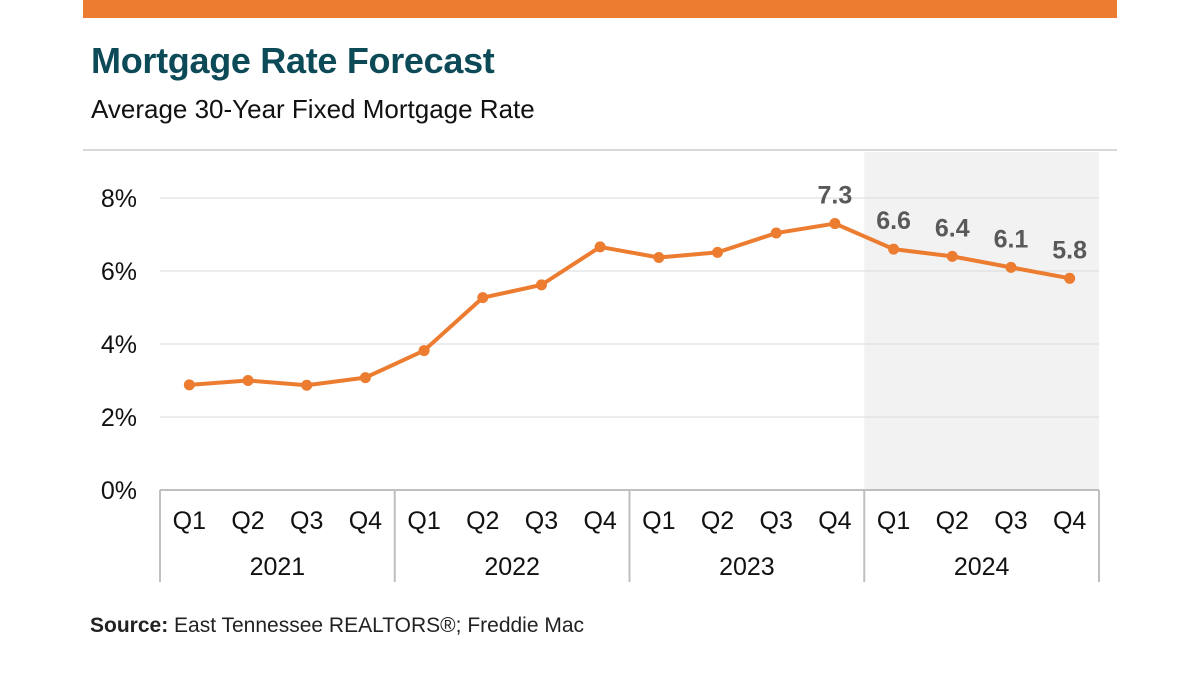 This screenshot has width=1200, height=675. I want to click on x-group-label: 2023, so click(747, 567).